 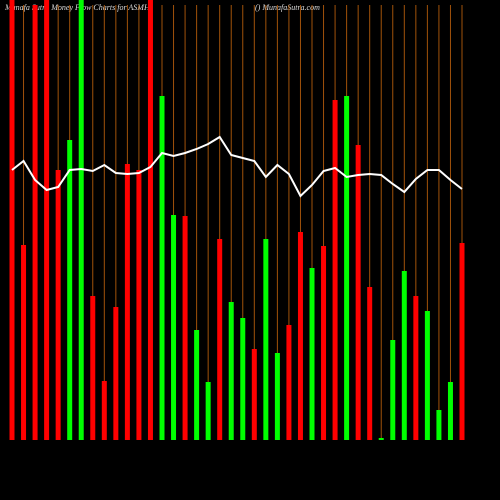 I want to click on chart-subtitle: () MunafaSutra.com, so click(x=287, y=7).